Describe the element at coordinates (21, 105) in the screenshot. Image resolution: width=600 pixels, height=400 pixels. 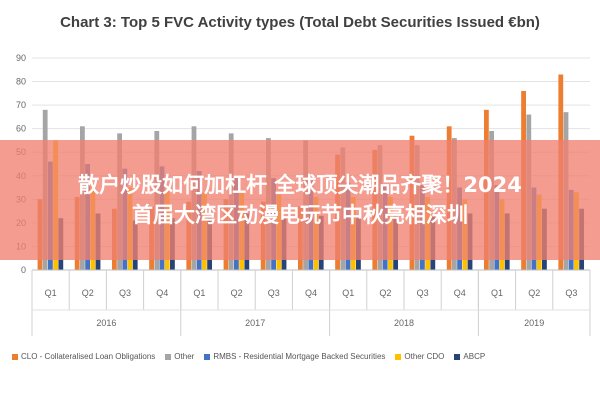
I see `y-tick-label: 70` at that location.